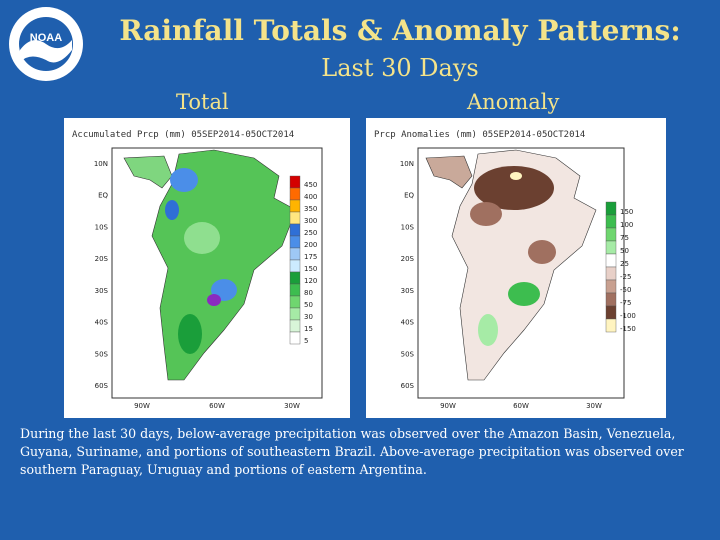 This screenshot has width=720, height=540. Describe the element at coordinates (310, 269) in the screenshot. I see `total-legend-label: 150` at that location.